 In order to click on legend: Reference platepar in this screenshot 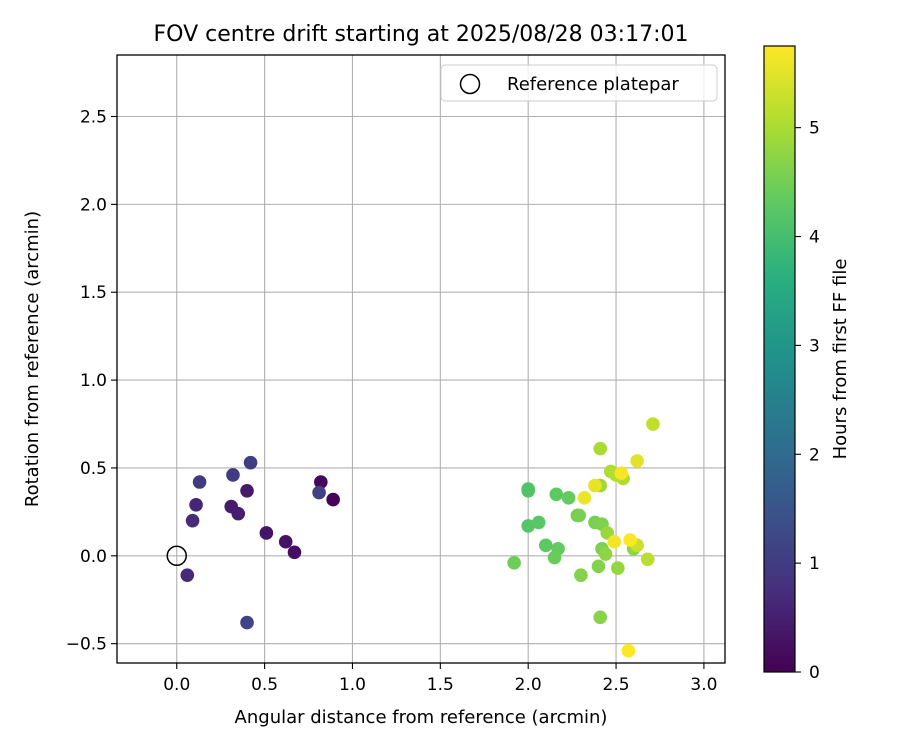, I will do `click(579, 83)`.